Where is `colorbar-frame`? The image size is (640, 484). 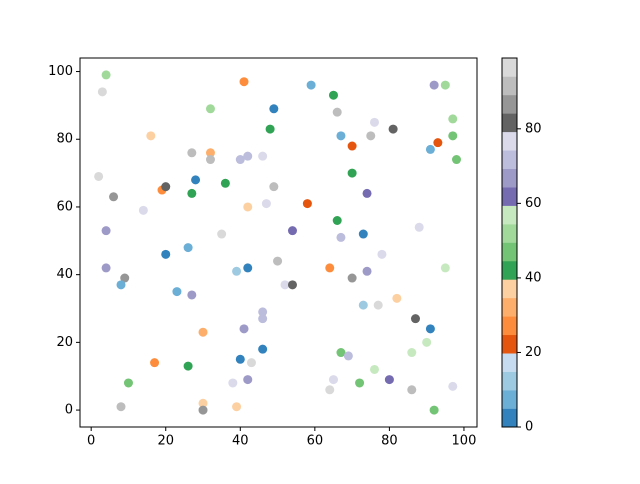 colorbar-frame is located at coordinates (509, 242).